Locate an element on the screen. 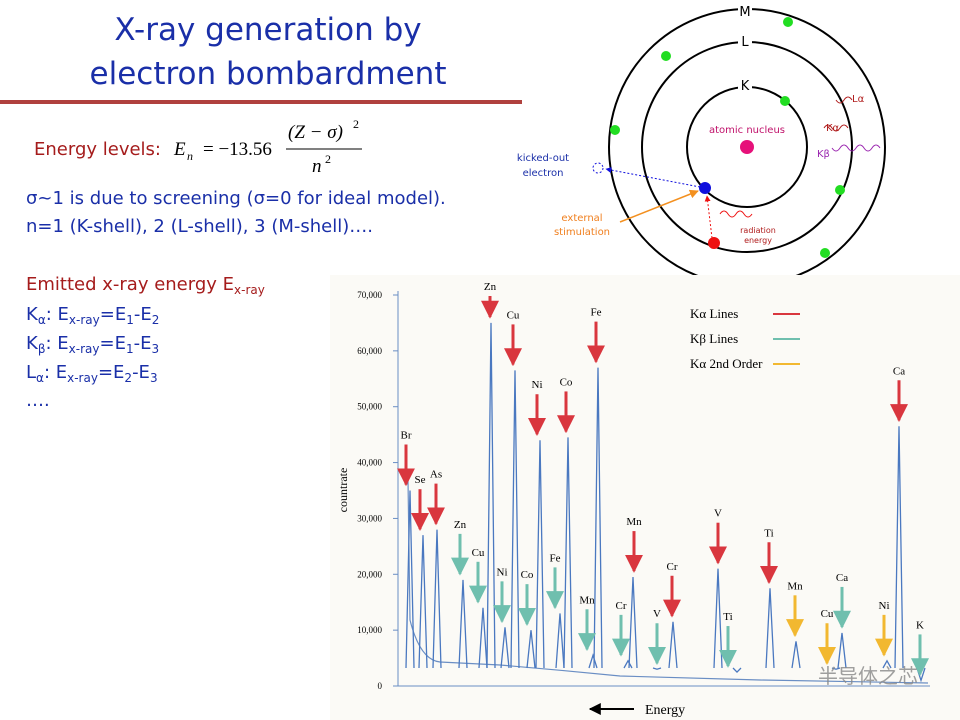  text: =E is located at coordinates (111, 372).